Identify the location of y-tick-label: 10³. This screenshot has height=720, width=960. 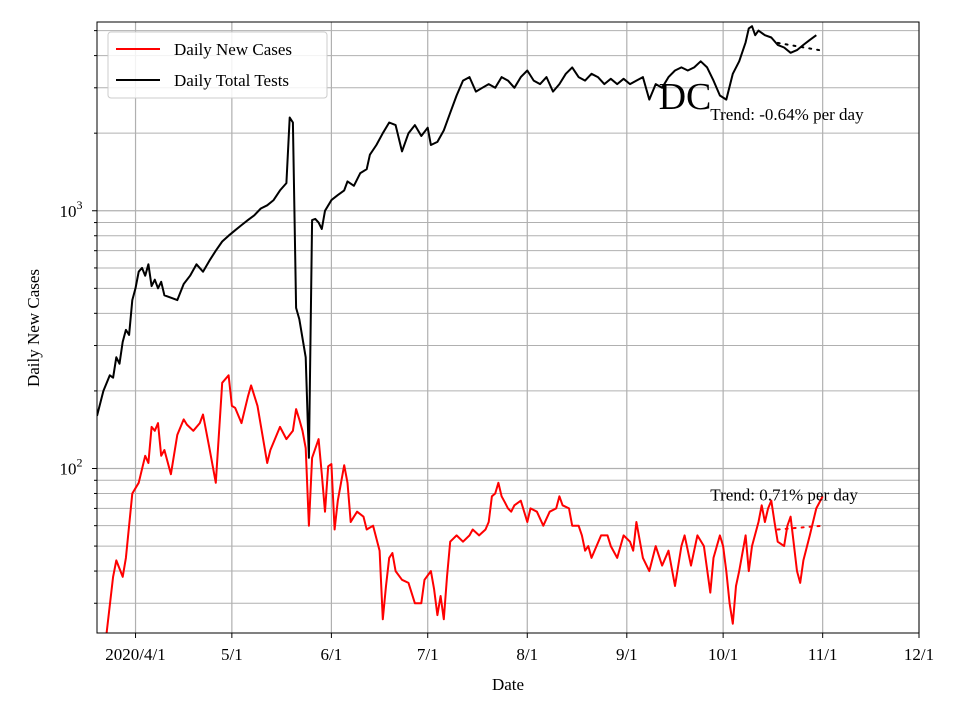
(71, 209).